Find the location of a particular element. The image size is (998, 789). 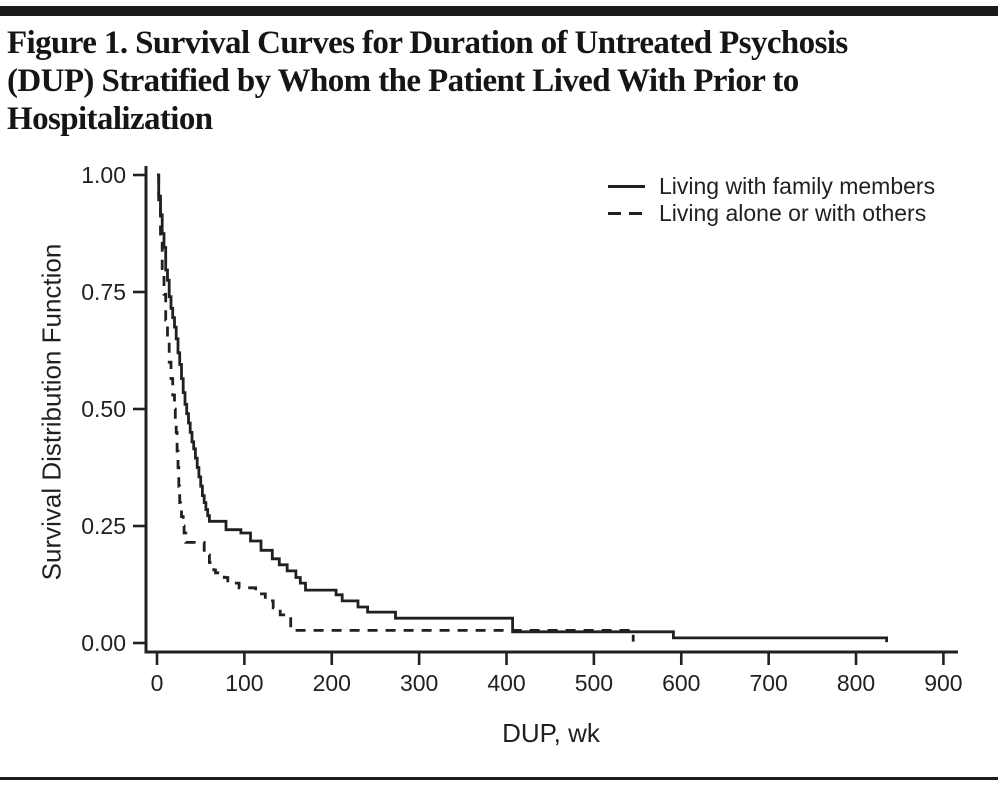

figure-title-line-3: Hospitalization is located at coordinates (110, 119).